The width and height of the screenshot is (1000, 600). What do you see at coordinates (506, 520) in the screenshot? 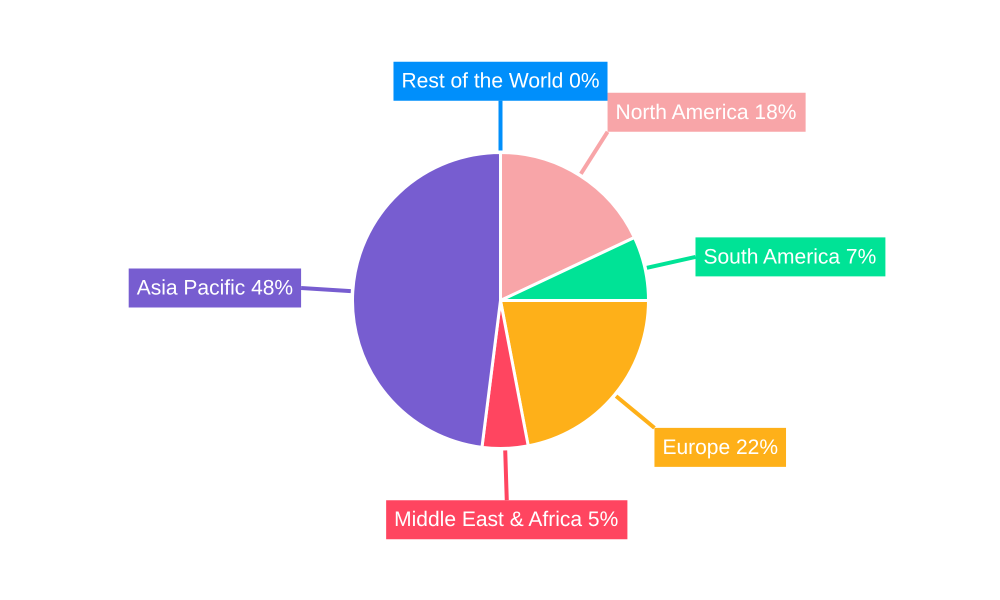
I see `slice-label: Middle East & Africa 5%` at bounding box center [506, 520].